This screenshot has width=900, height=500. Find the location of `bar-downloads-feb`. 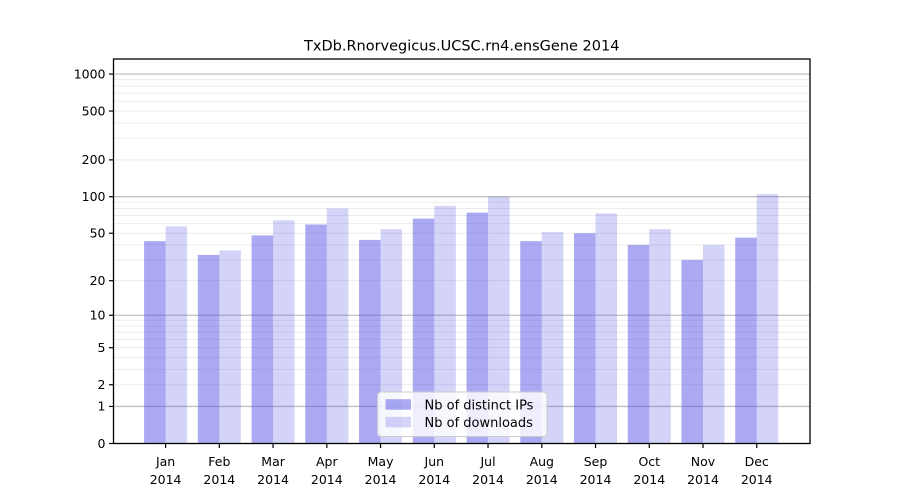

bar-downloads-feb is located at coordinates (230, 347).